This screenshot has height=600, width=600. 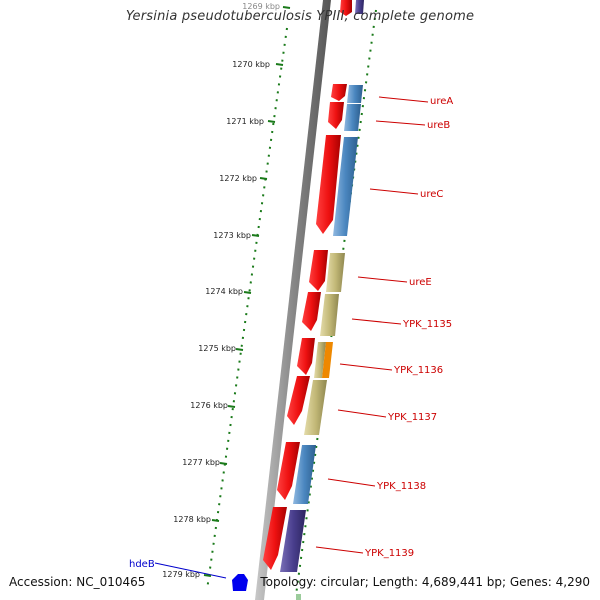 What do you see at coordinates (311, 311) in the screenshot?
I see `YPK_1135-cds-arrow` at bounding box center [311, 311].